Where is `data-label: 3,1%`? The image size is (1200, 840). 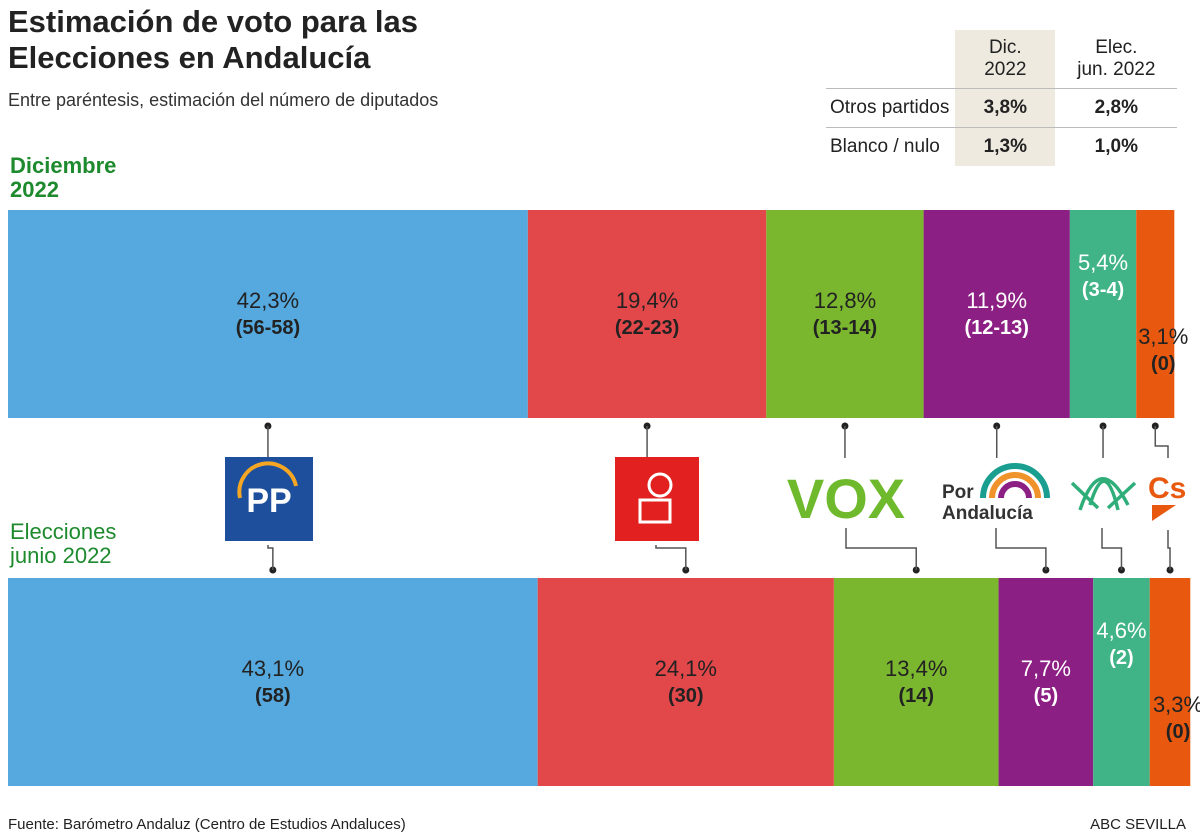
data-label: 3,1% is located at coordinates (1163, 336).